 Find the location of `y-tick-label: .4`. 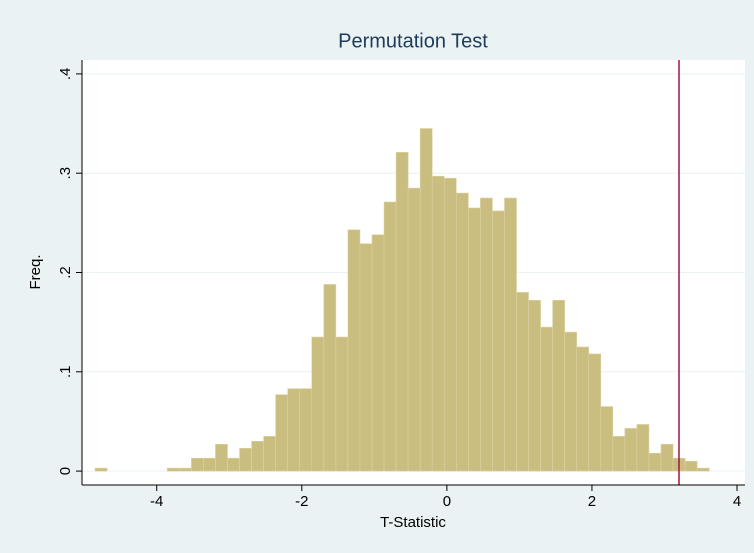

y-tick-label: .4 is located at coordinates (65, 74).